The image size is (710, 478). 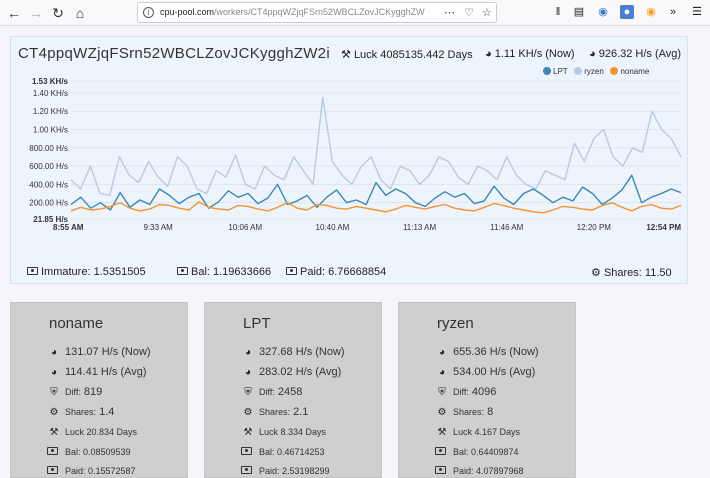 What do you see at coordinates (343, 272) in the screenshot?
I see `paid-value: Paid: 6.76668854` at bounding box center [343, 272].